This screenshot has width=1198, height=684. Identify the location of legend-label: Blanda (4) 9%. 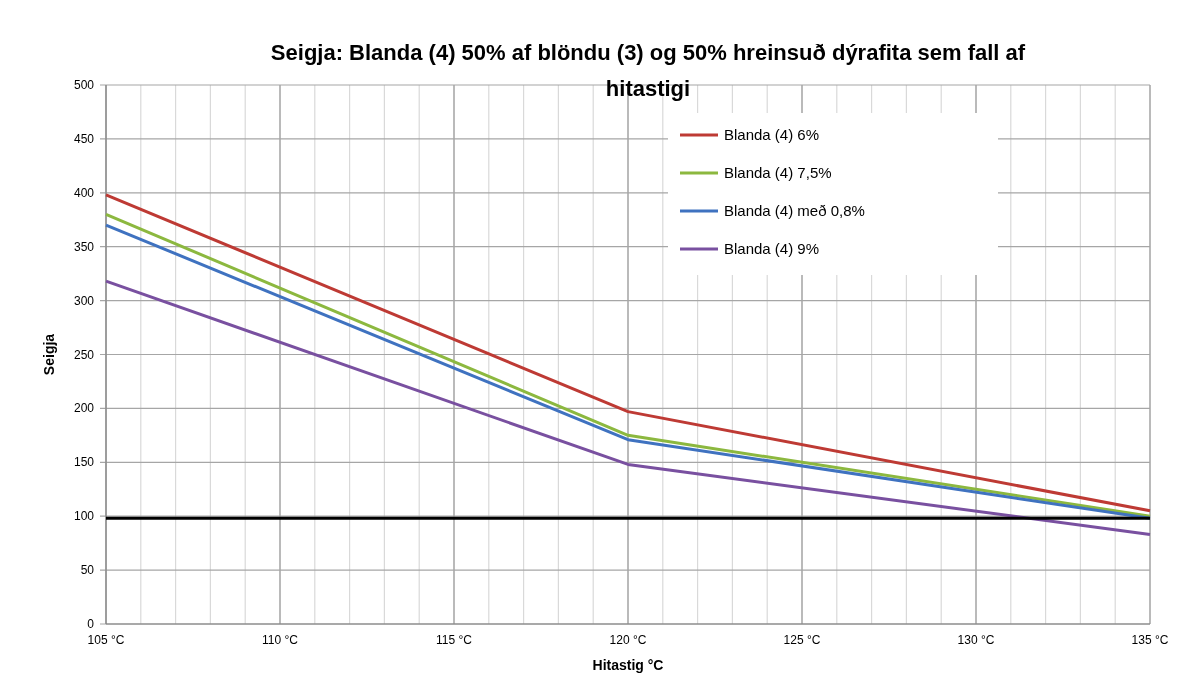
(772, 248).